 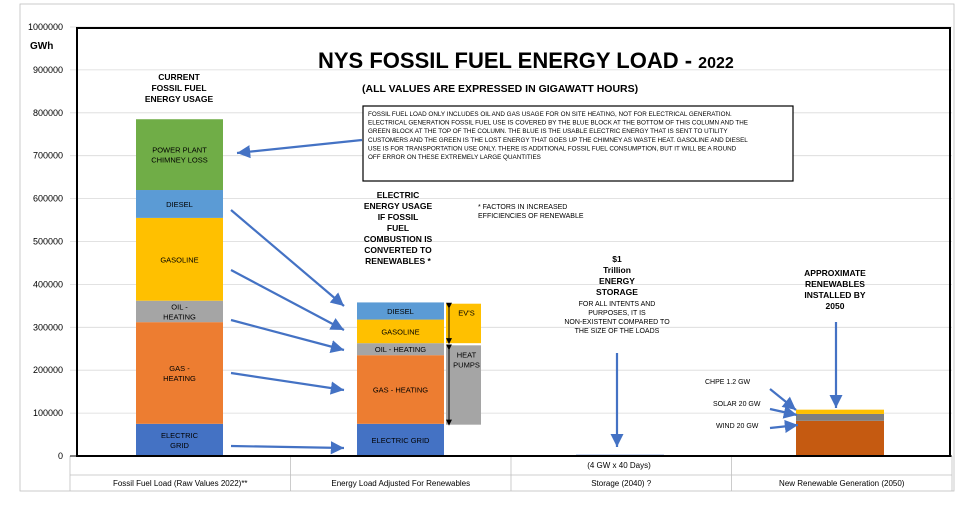 What do you see at coordinates (180, 483) in the screenshot?
I see `category-label: Fossil Fuel Load (Raw Values 2022)**` at bounding box center [180, 483].